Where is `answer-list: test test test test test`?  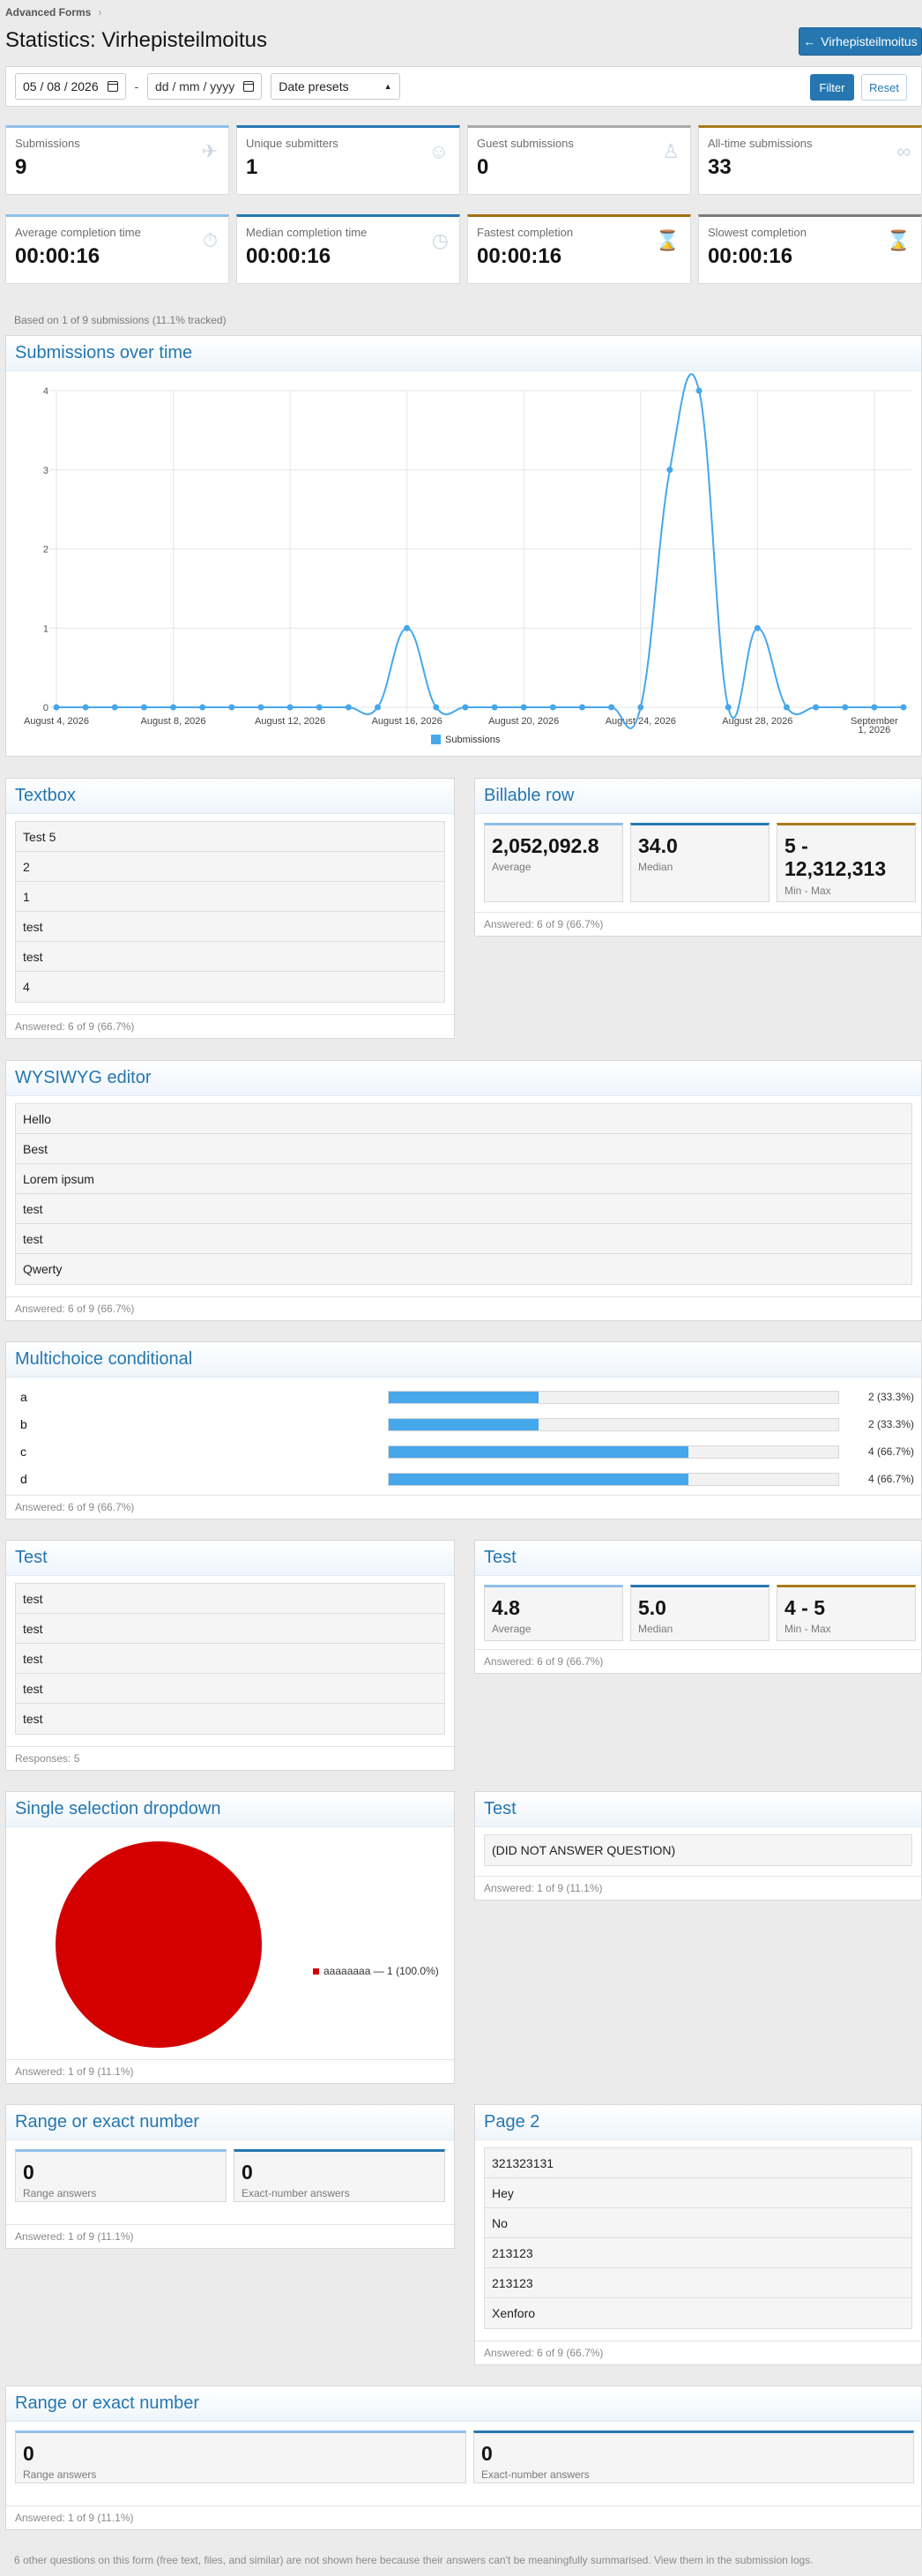 answer-list: test test test test test is located at coordinates (230, 1659).